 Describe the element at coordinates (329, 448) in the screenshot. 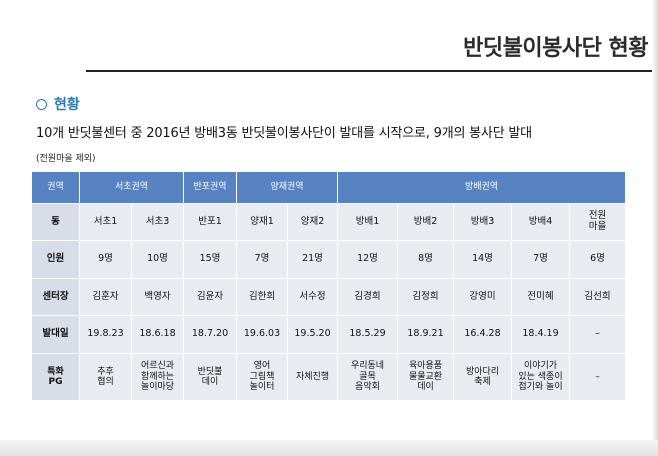

I see `slide-bottom-band` at that location.